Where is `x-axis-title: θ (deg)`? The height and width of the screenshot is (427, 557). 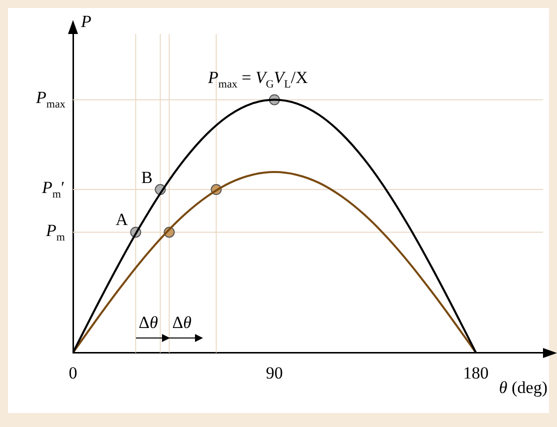
x-axis-title: θ (deg) is located at coordinates (523, 387).